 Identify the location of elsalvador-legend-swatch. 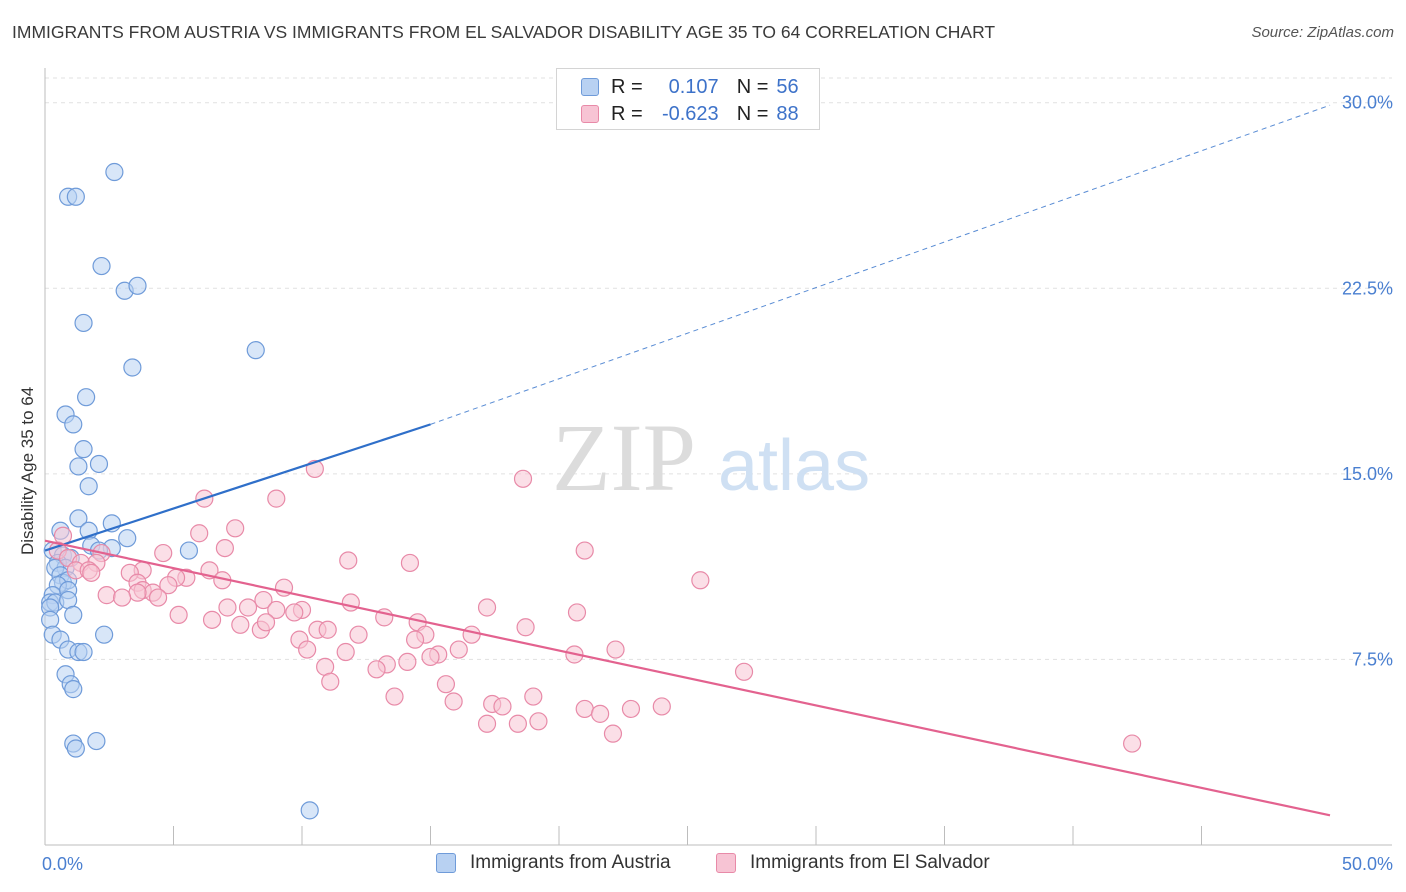
(726, 863).